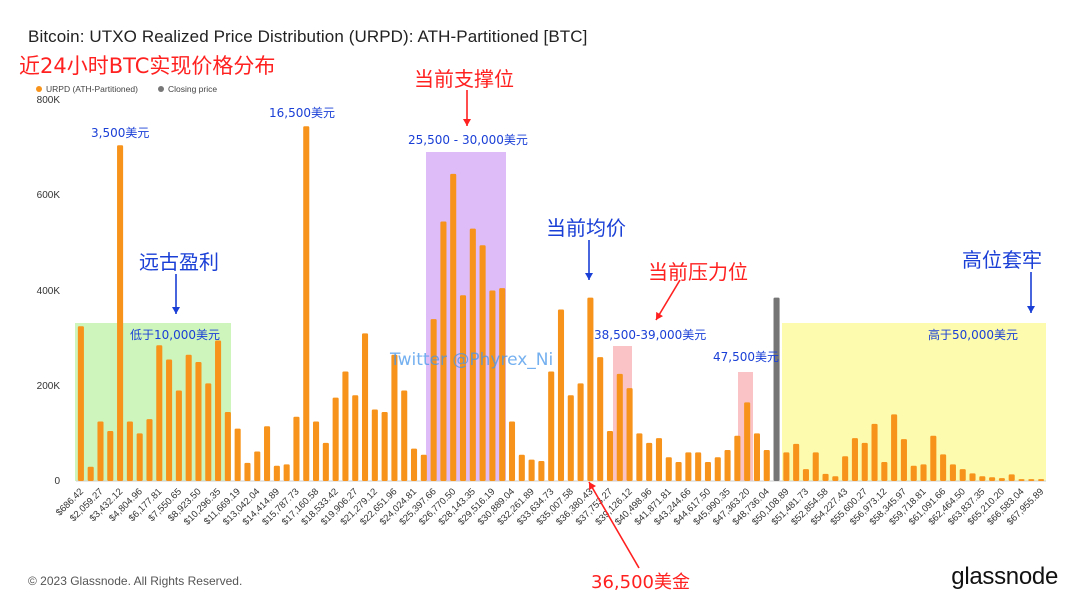 The width and height of the screenshot is (1080, 608). What do you see at coordinates (776, 389) in the screenshot?
I see `closing-price-bar` at bounding box center [776, 389].